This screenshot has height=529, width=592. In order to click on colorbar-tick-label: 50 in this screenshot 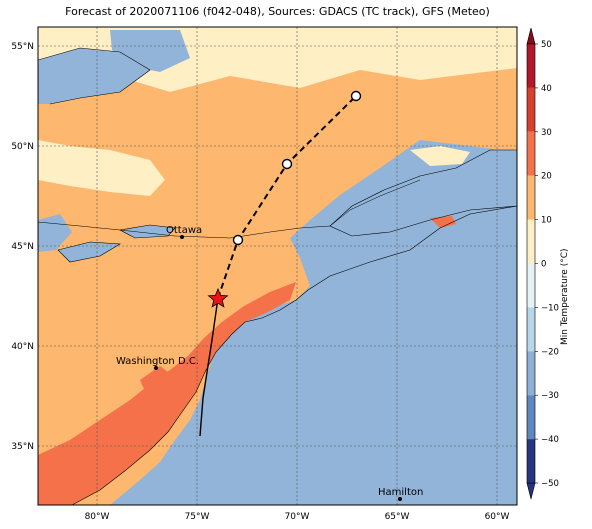, I will do `click(546, 45)`.